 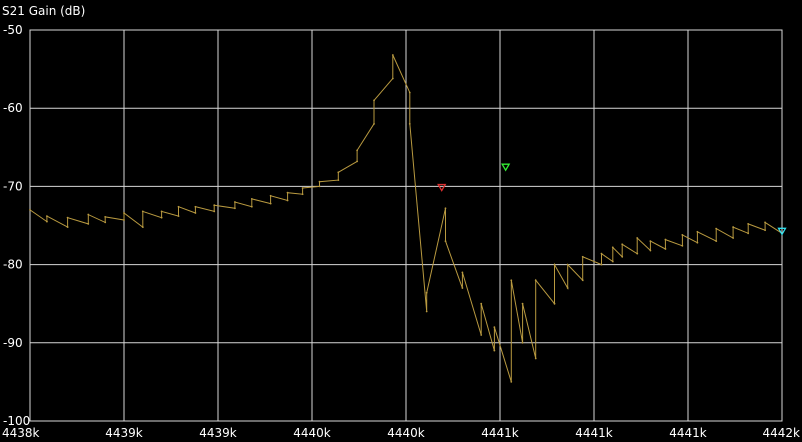 I want to click on y-tick-label: -60, so click(x=13, y=108).